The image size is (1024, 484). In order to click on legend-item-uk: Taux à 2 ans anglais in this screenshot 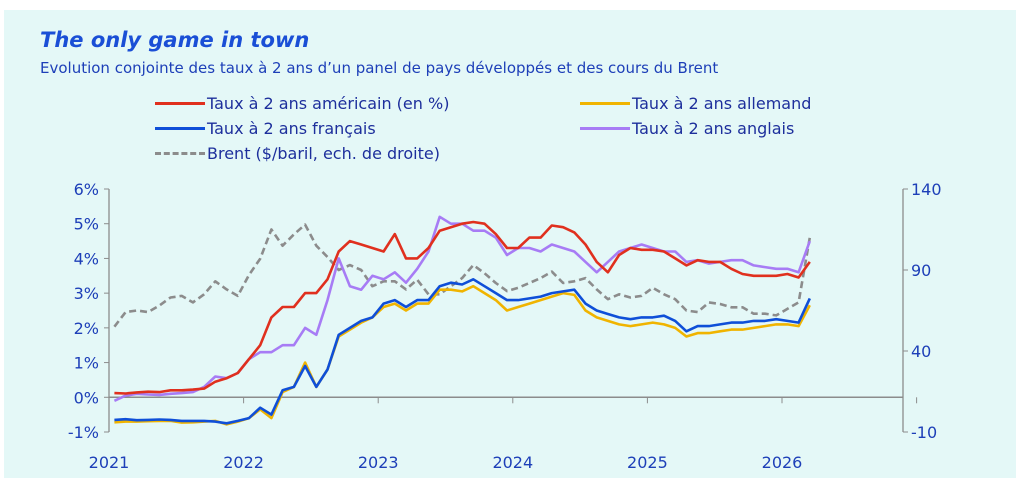, I will do `click(687, 128)`.